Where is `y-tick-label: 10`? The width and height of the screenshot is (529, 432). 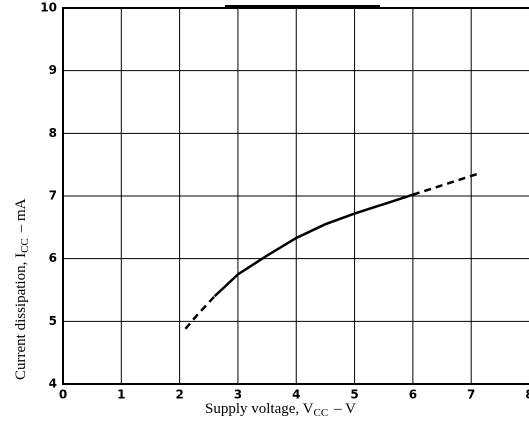 y-tick-label: 10 is located at coordinates (48, 8).